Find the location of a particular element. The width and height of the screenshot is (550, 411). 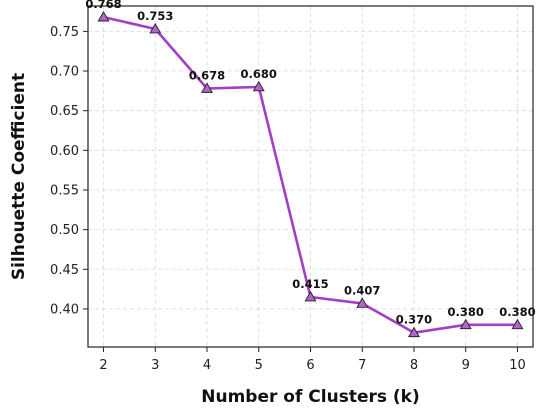

x-tick-label: 3 is located at coordinates (155, 365).